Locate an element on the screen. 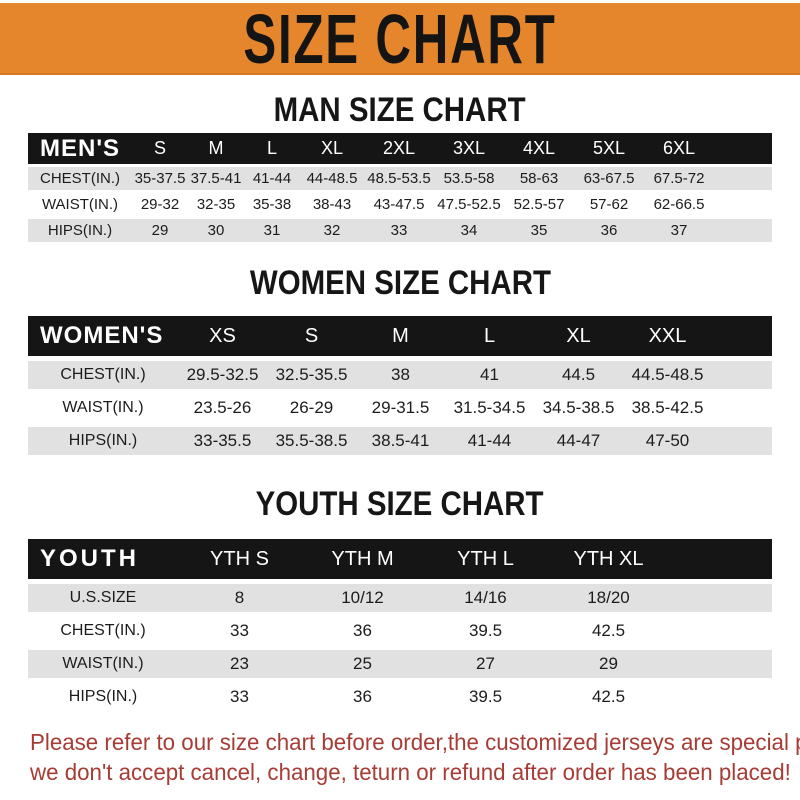 The image size is (800, 800). men-cell-value: 48.5-53.5 is located at coordinates (399, 178).